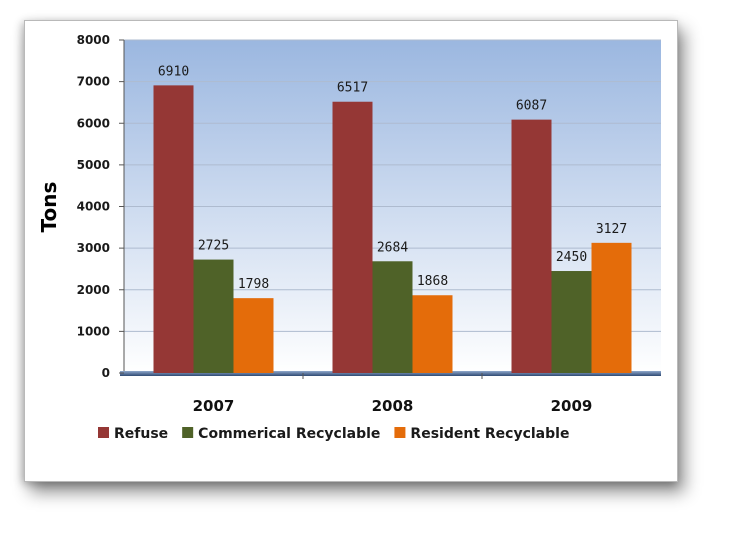  I want to click on category-label: 2009, so click(572, 406).